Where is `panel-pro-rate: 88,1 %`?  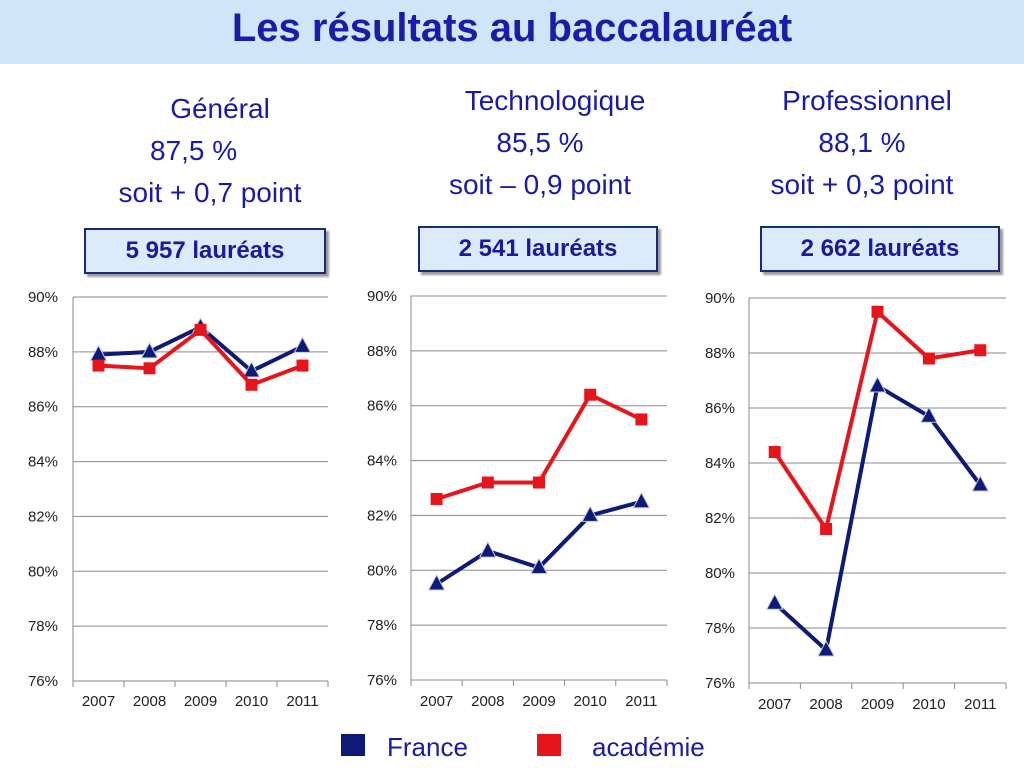
panel-pro-rate: 88,1 % is located at coordinates (862, 142).